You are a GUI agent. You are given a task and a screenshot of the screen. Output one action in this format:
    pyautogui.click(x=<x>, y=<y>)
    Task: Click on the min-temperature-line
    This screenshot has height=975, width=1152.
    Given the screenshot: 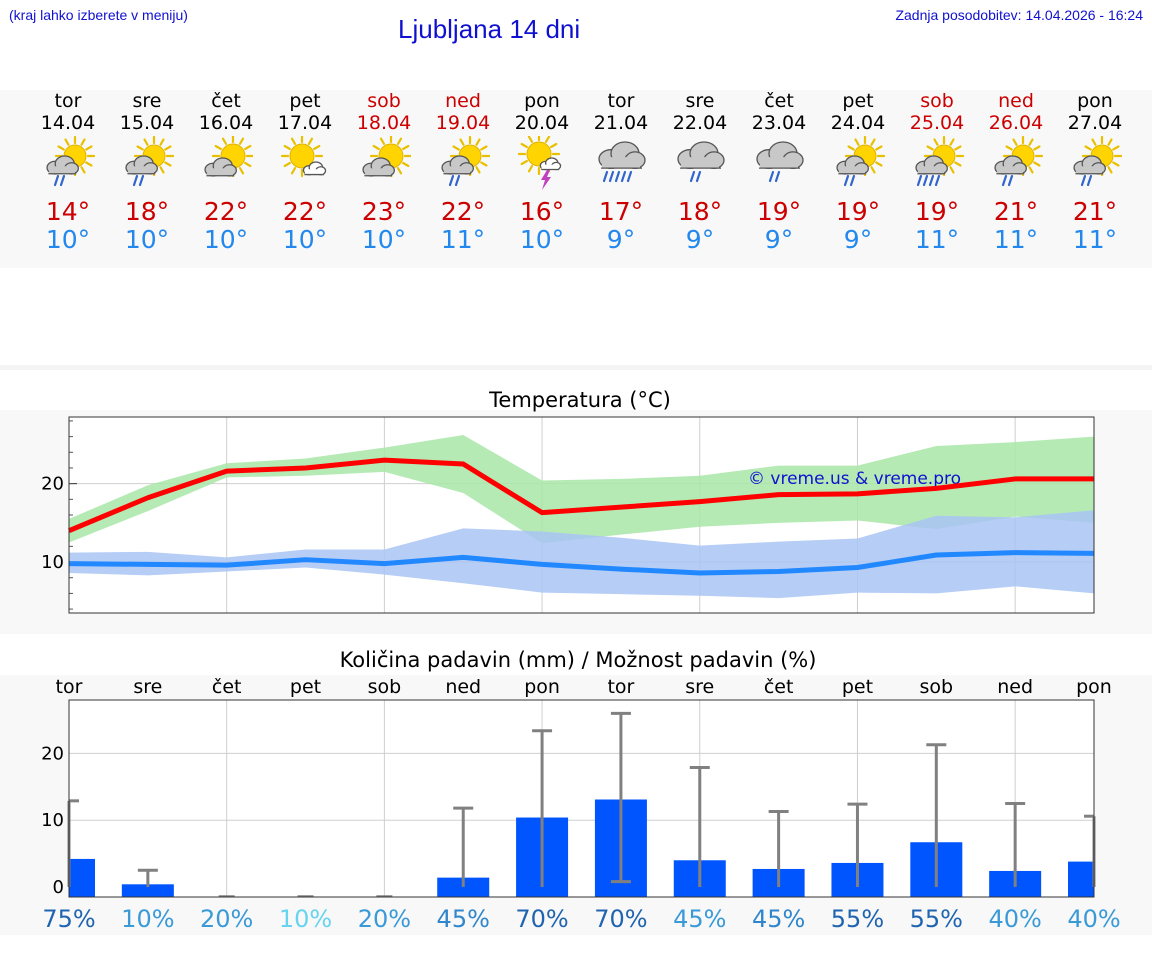 What is the action you would take?
    pyautogui.click(x=581, y=563)
    